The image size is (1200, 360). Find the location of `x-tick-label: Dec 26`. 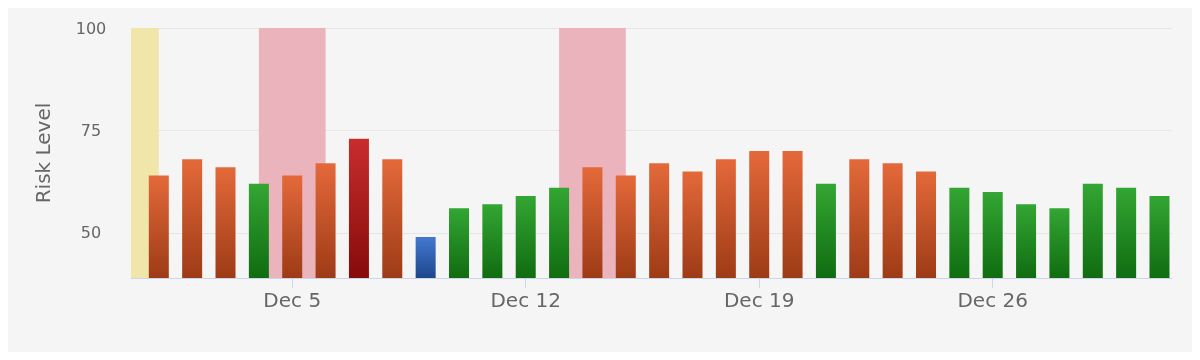

x-tick-label: Dec 26 is located at coordinates (992, 300).